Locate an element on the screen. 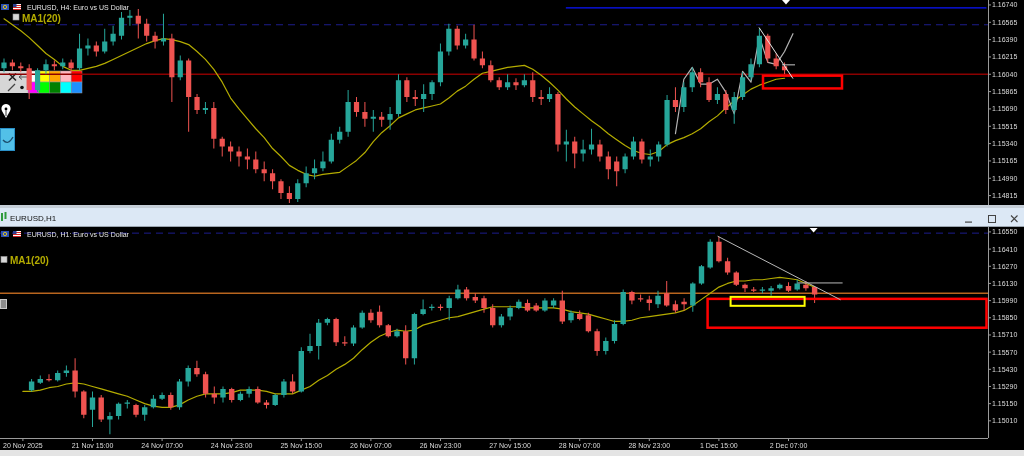 The image size is (1024, 456). chart-title: EURUSD,H1 is located at coordinates (33, 218).